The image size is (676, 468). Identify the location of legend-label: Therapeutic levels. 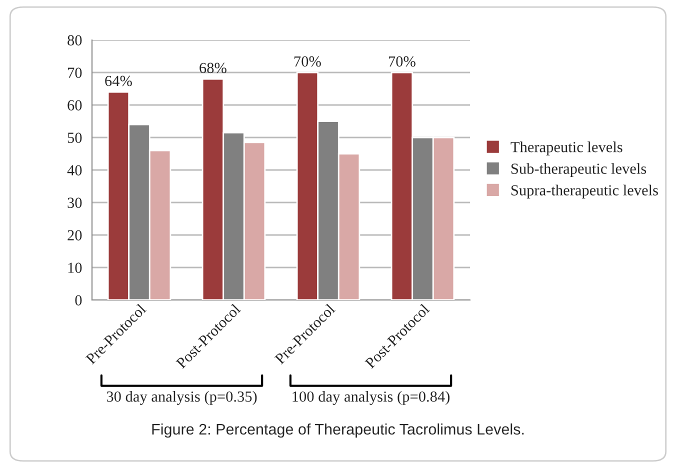
(566, 149).